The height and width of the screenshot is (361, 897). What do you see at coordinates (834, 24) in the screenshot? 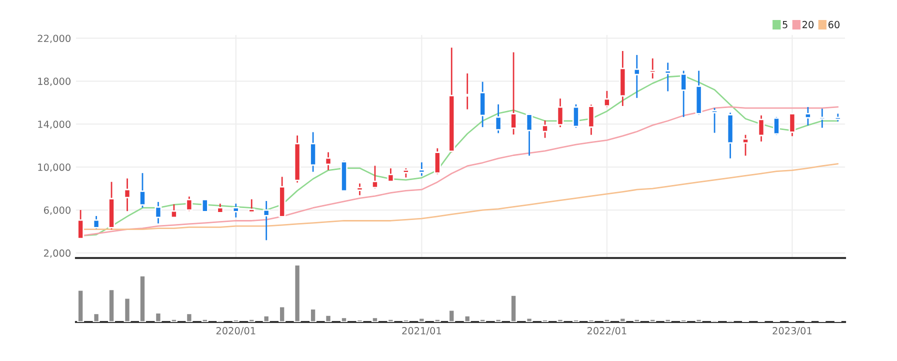
I see `legend-label: 60` at bounding box center [834, 24].